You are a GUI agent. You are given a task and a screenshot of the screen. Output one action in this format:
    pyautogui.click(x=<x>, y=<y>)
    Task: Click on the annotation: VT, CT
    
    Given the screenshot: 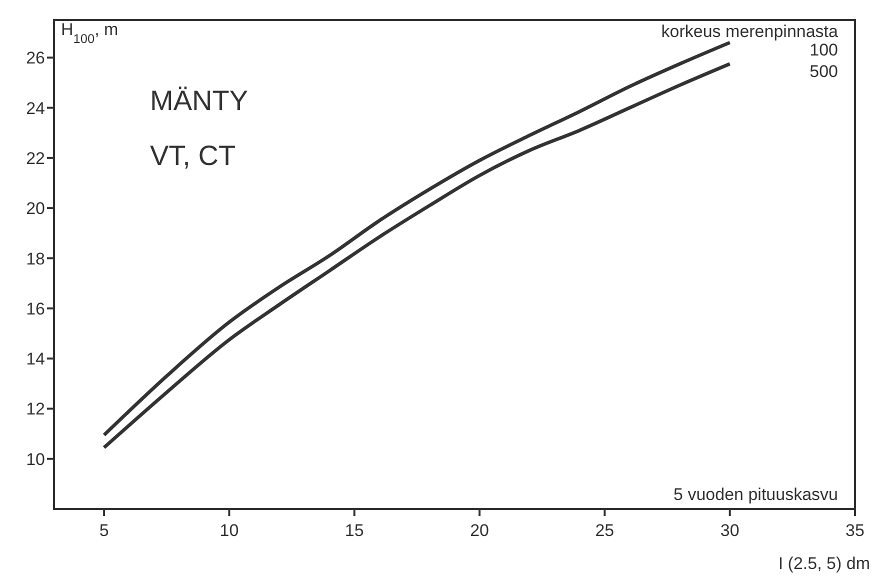 What is the action you would take?
    pyautogui.click(x=193, y=155)
    